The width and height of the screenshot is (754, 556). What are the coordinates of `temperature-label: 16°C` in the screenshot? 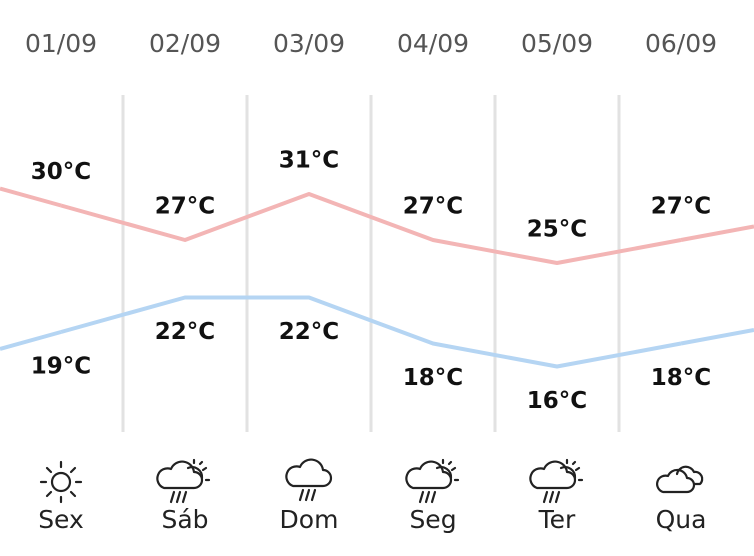 It's located at (557, 401).